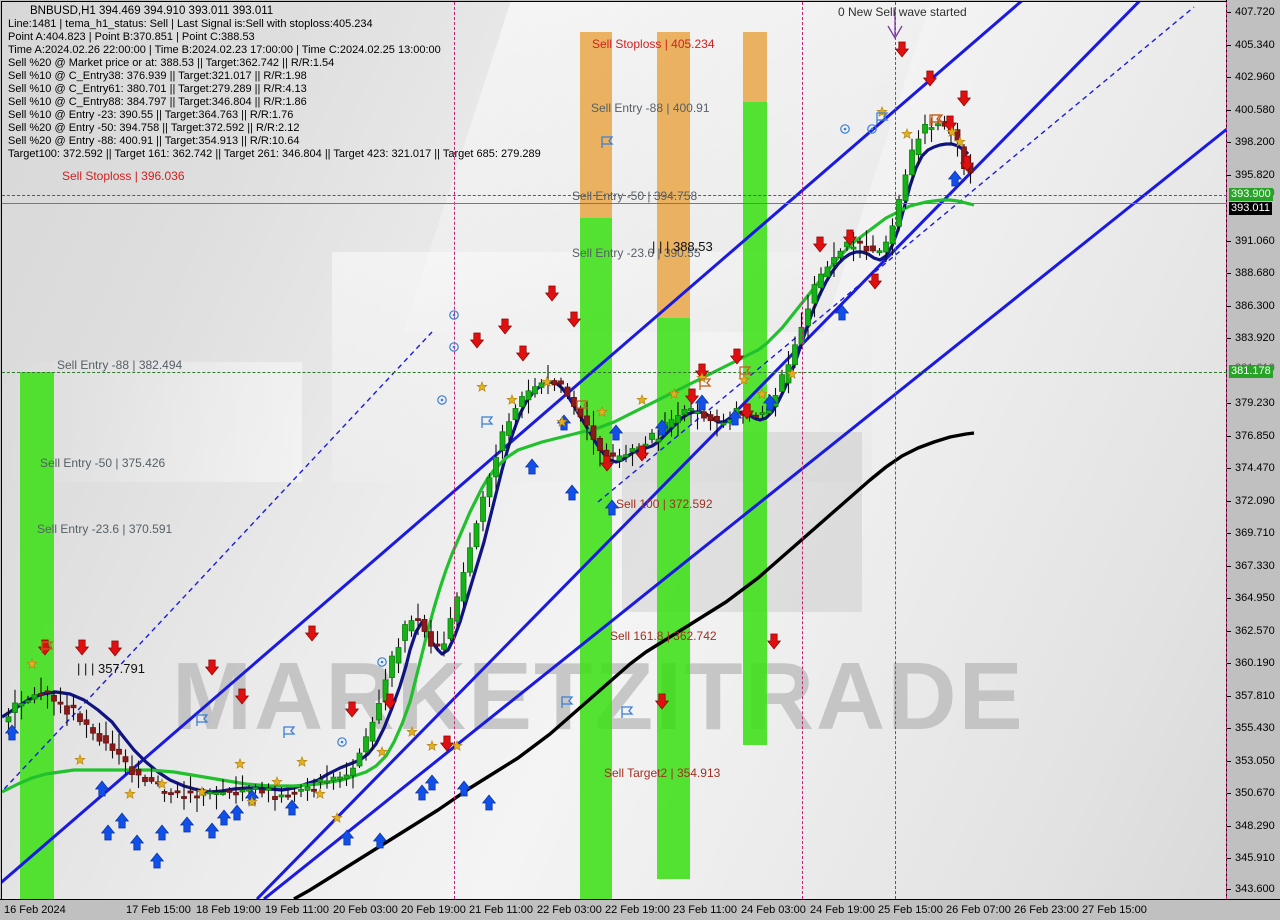 Image resolution: width=1280 pixels, height=920 pixels. I want to click on bid-tag-green: 393.900, so click(1251, 194).